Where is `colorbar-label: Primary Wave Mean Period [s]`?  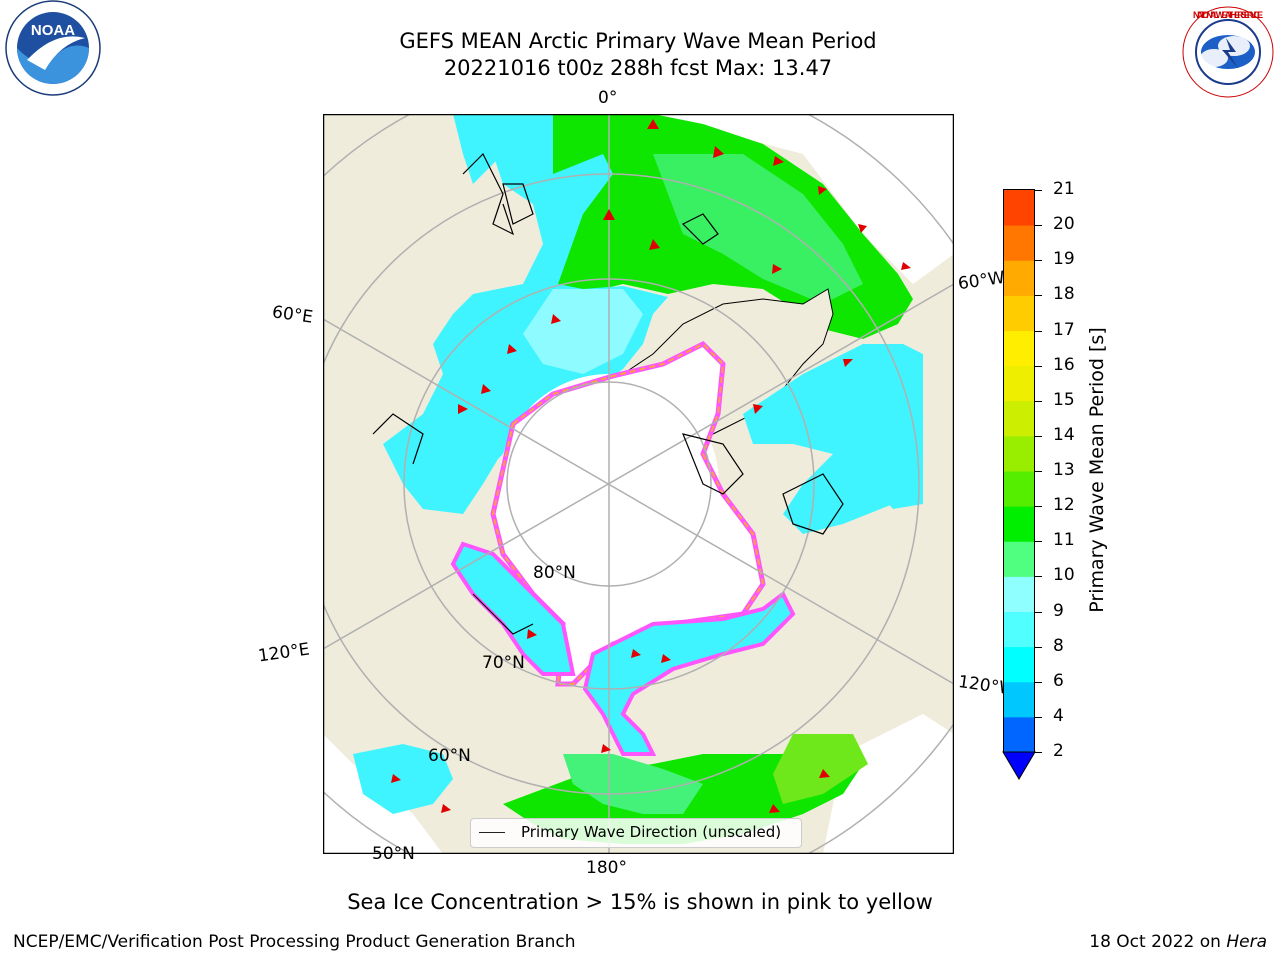 colorbar-label: Primary Wave Mean Period [s] is located at coordinates (1097, 470).